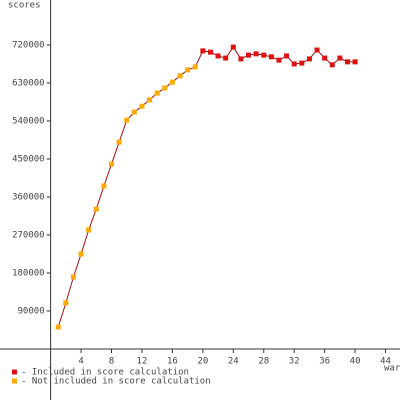 This screenshot has height=400, width=400. I want to click on y-tick-label: 720000, so click(28, 45).